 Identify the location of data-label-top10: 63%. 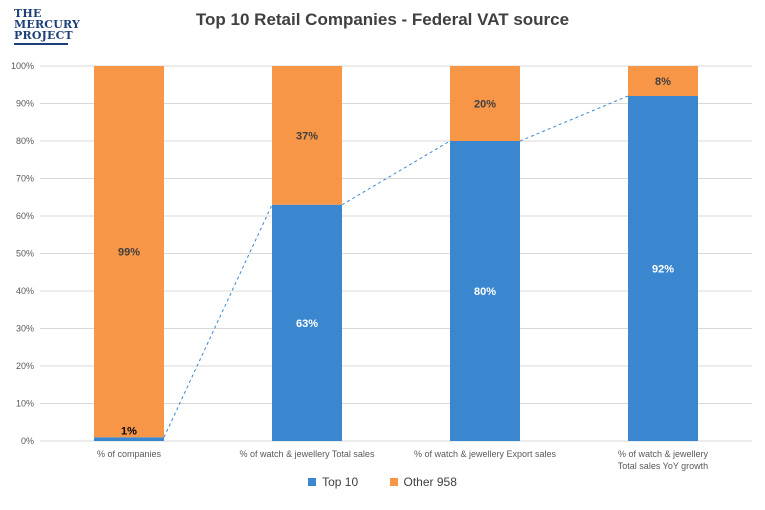
(307, 324).